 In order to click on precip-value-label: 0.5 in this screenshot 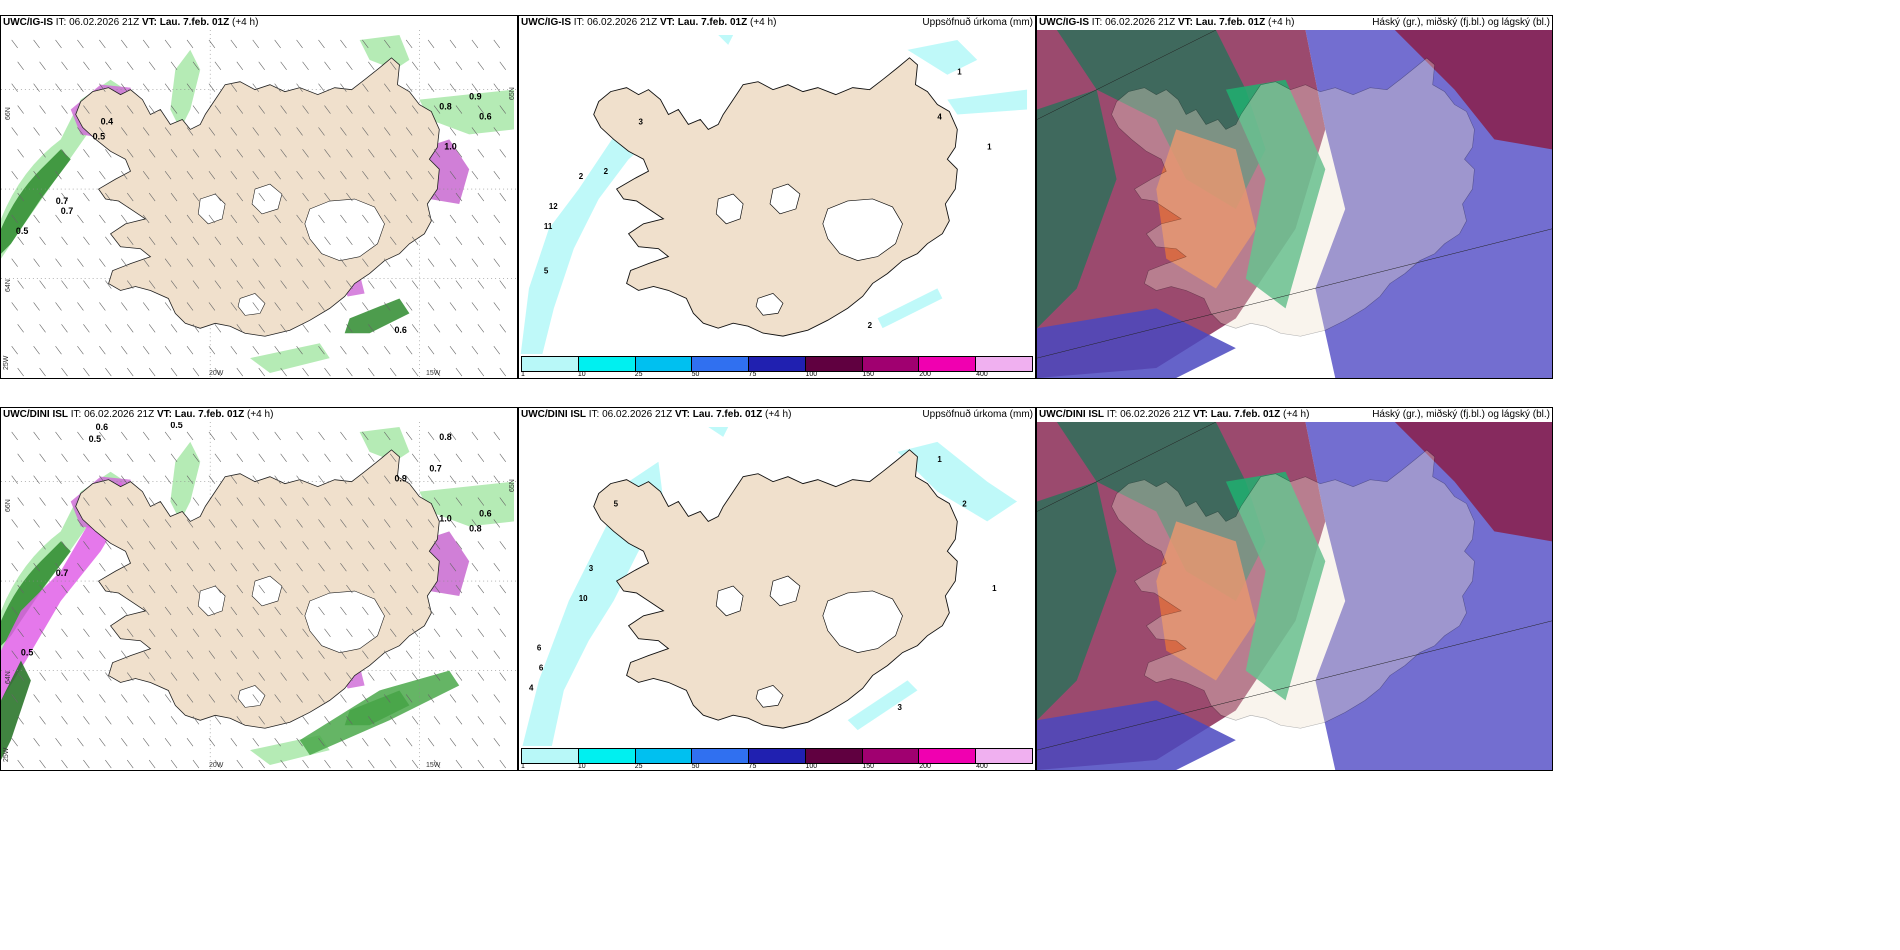, I will do `click(95, 439)`.